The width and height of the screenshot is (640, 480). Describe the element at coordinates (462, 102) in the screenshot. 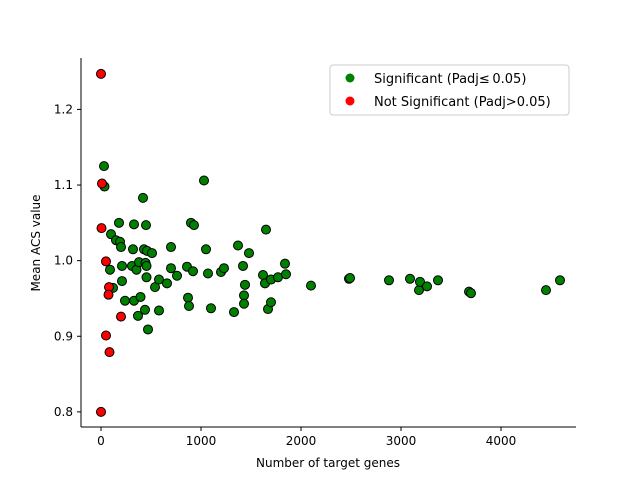

I see `legend-label-not-significant: Not Significant (Padj>0.05)` at that location.